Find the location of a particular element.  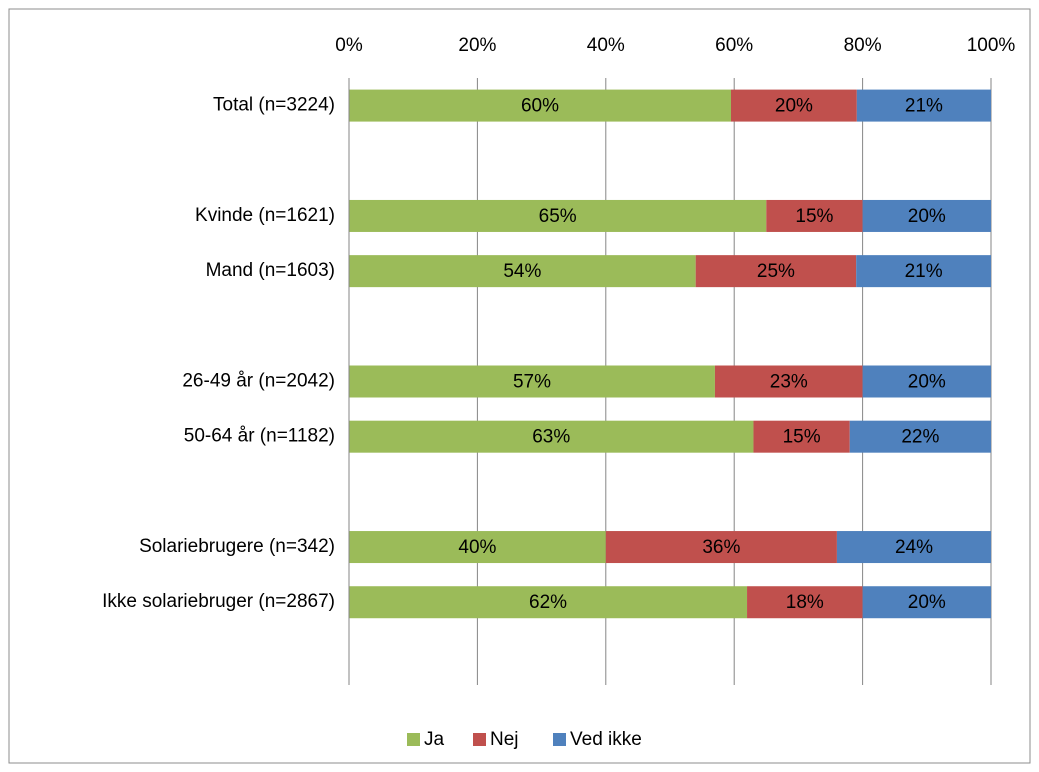

data-label: 25% is located at coordinates (776, 271).